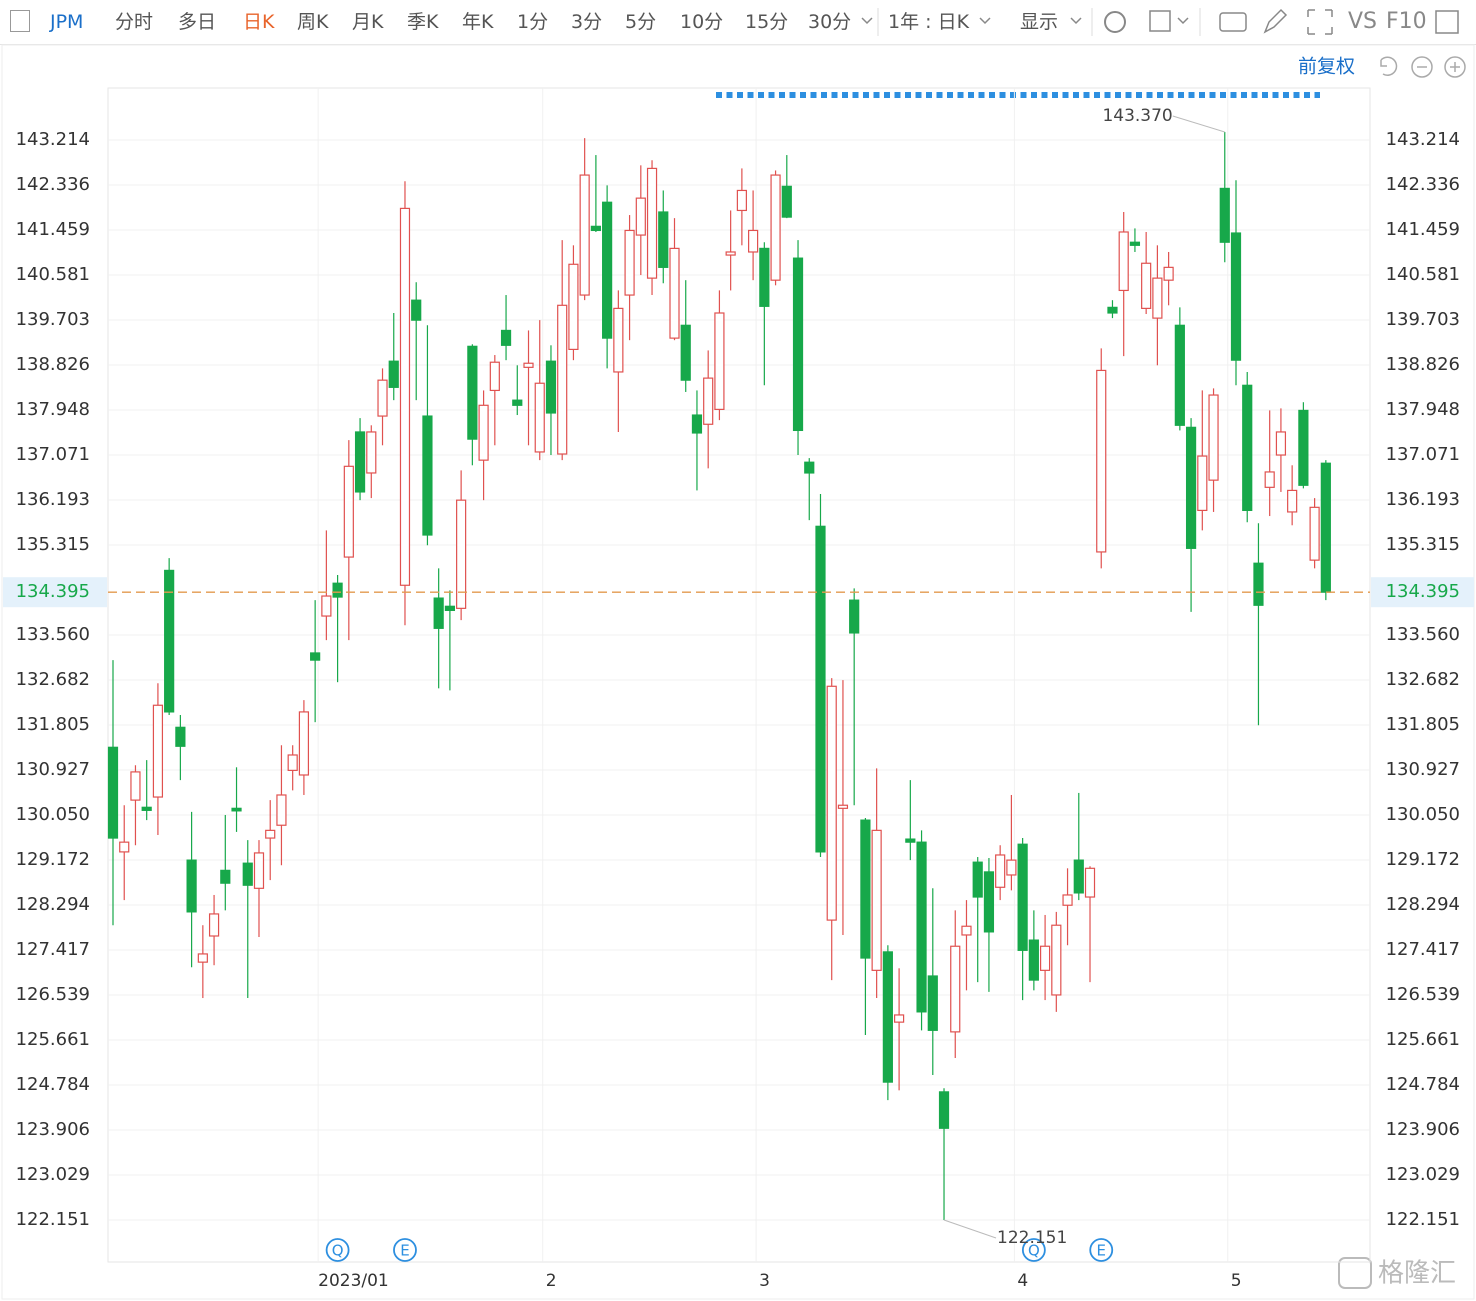 Image resolution: width=1476 pixels, height=1301 pixels. I want to click on y-tick-label: 122.151, so click(53, 1219).